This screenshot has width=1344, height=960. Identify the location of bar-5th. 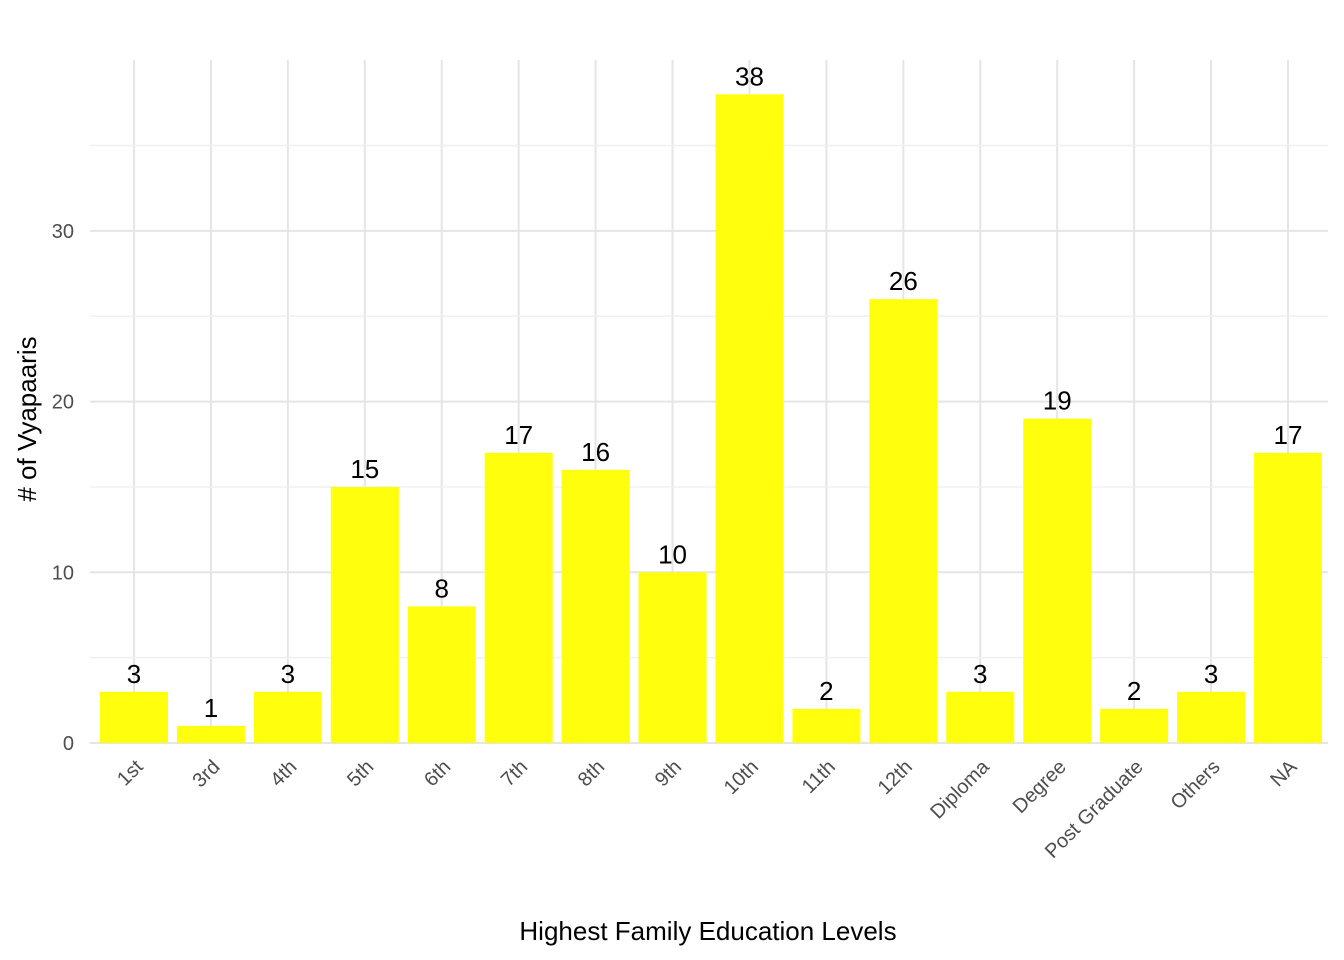
(364, 614).